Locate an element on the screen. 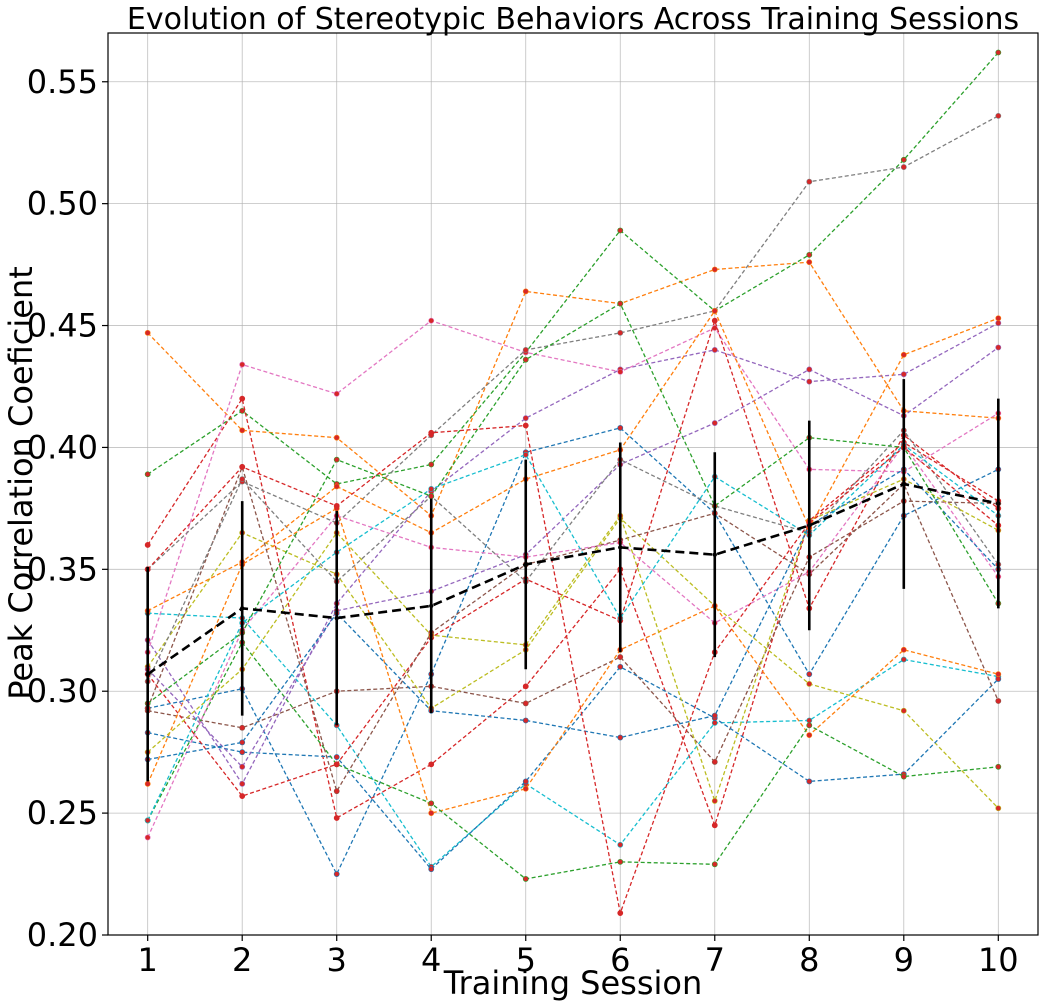  y-tick-label: 0.50 is located at coordinates (62, 204).